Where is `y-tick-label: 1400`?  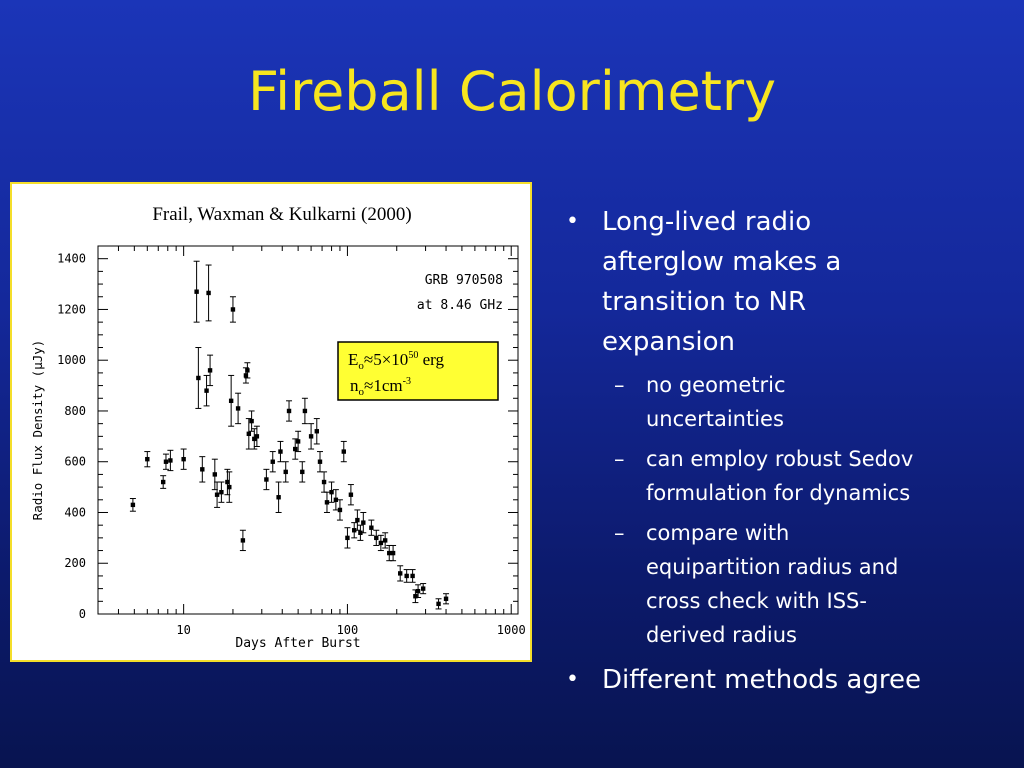
y-tick-label: 1400 is located at coordinates (71, 259).